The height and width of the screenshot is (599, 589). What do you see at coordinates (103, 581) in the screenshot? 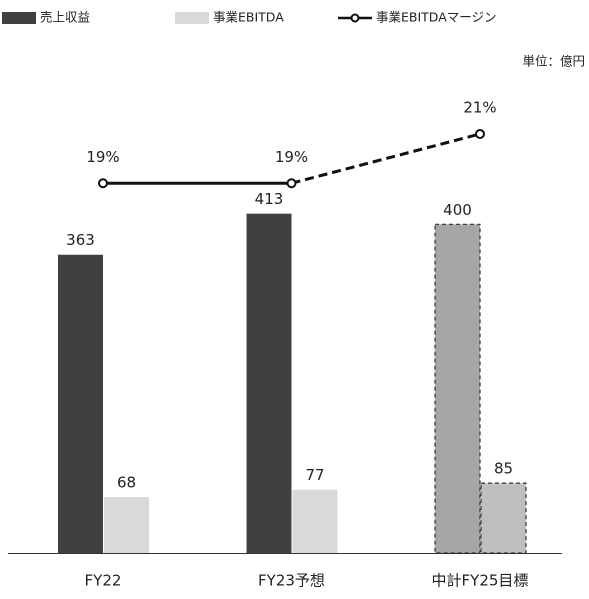
I see `x-tick-label: FY22` at bounding box center [103, 581].